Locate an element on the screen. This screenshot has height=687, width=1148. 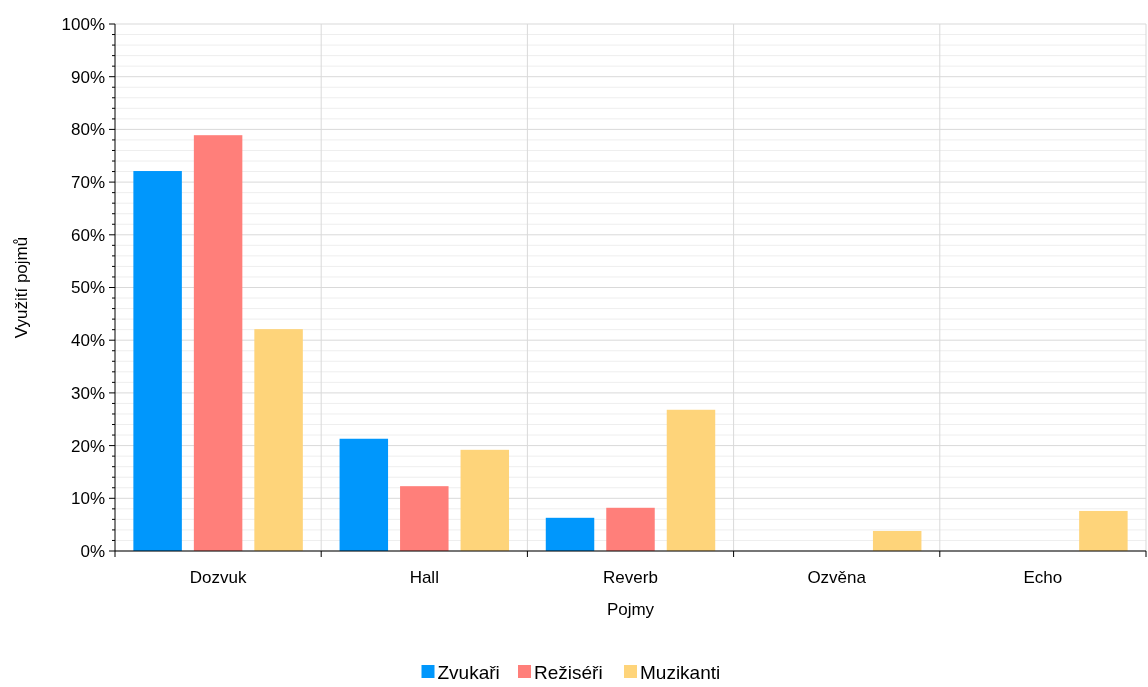
y-tick-label: 20% is located at coordinates (87, 446).